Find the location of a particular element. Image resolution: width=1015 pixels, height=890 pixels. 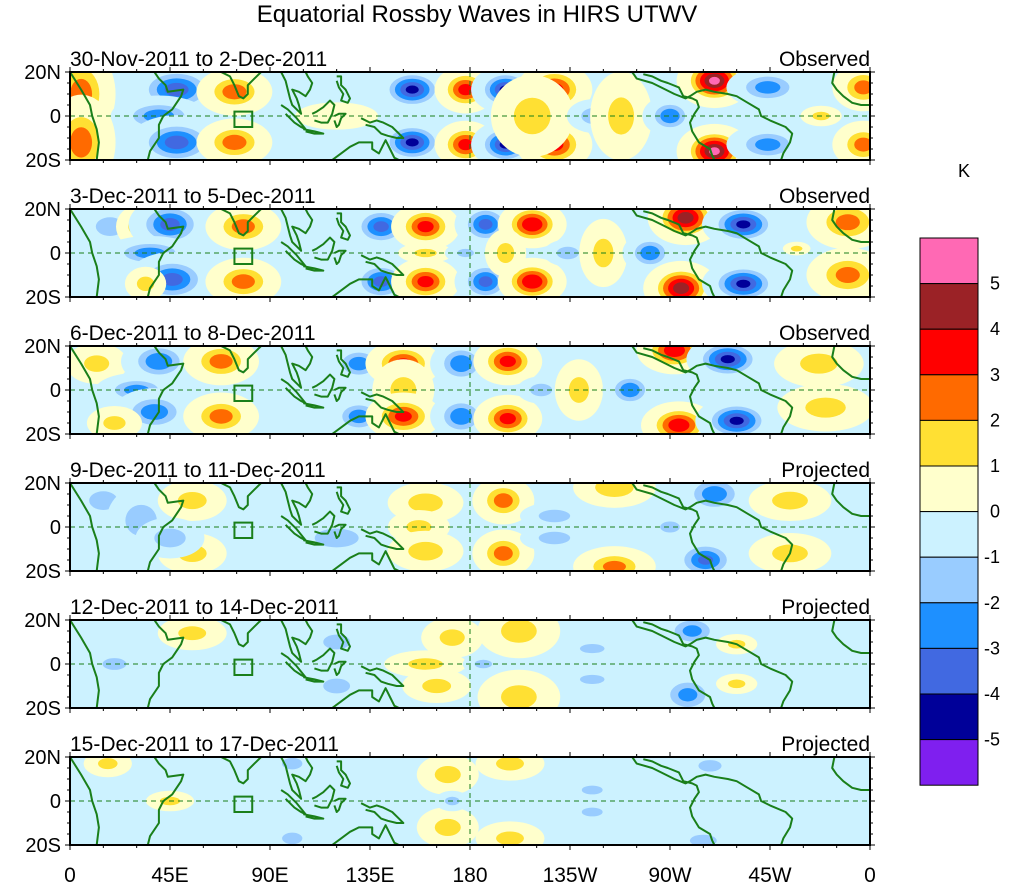

panel-status-label: Observed is located at coordinates (824, 196).